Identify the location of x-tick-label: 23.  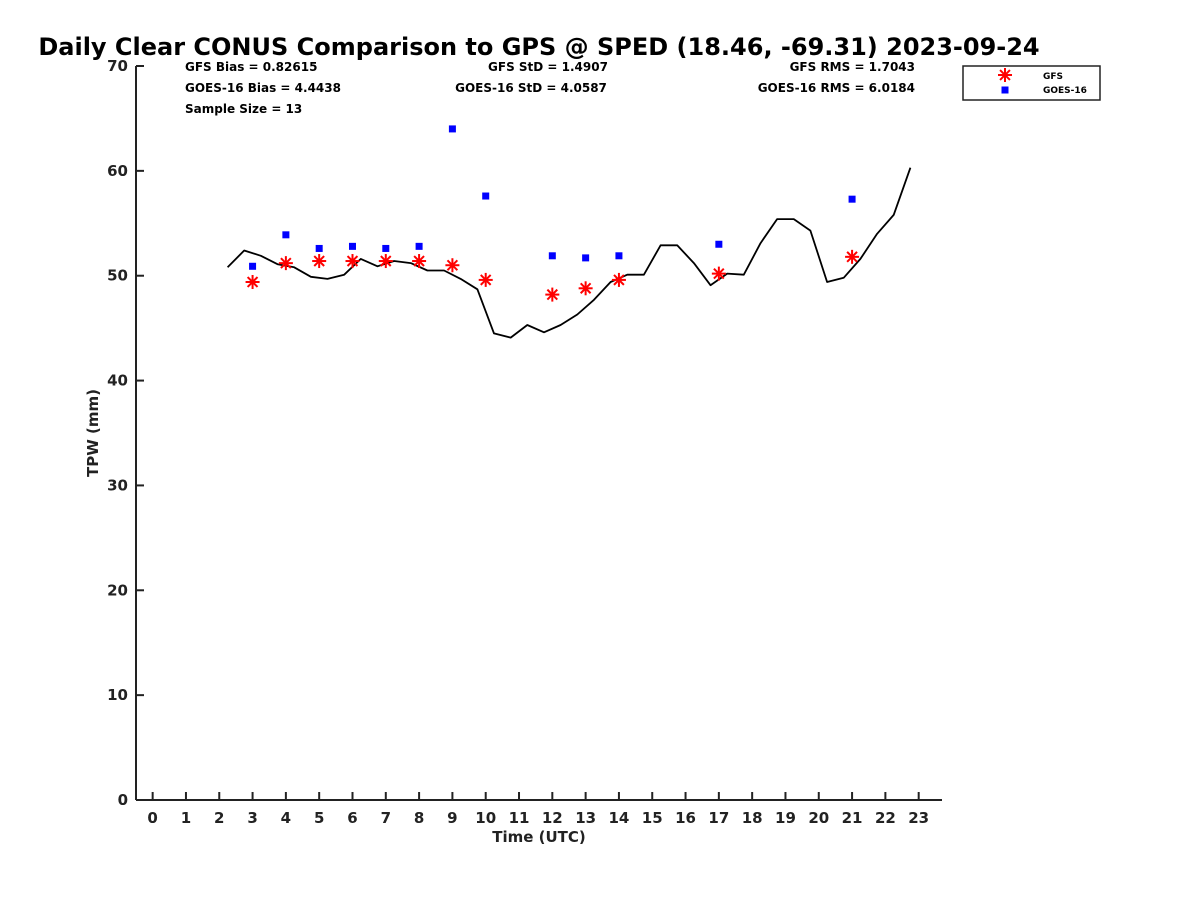
(918, 818).